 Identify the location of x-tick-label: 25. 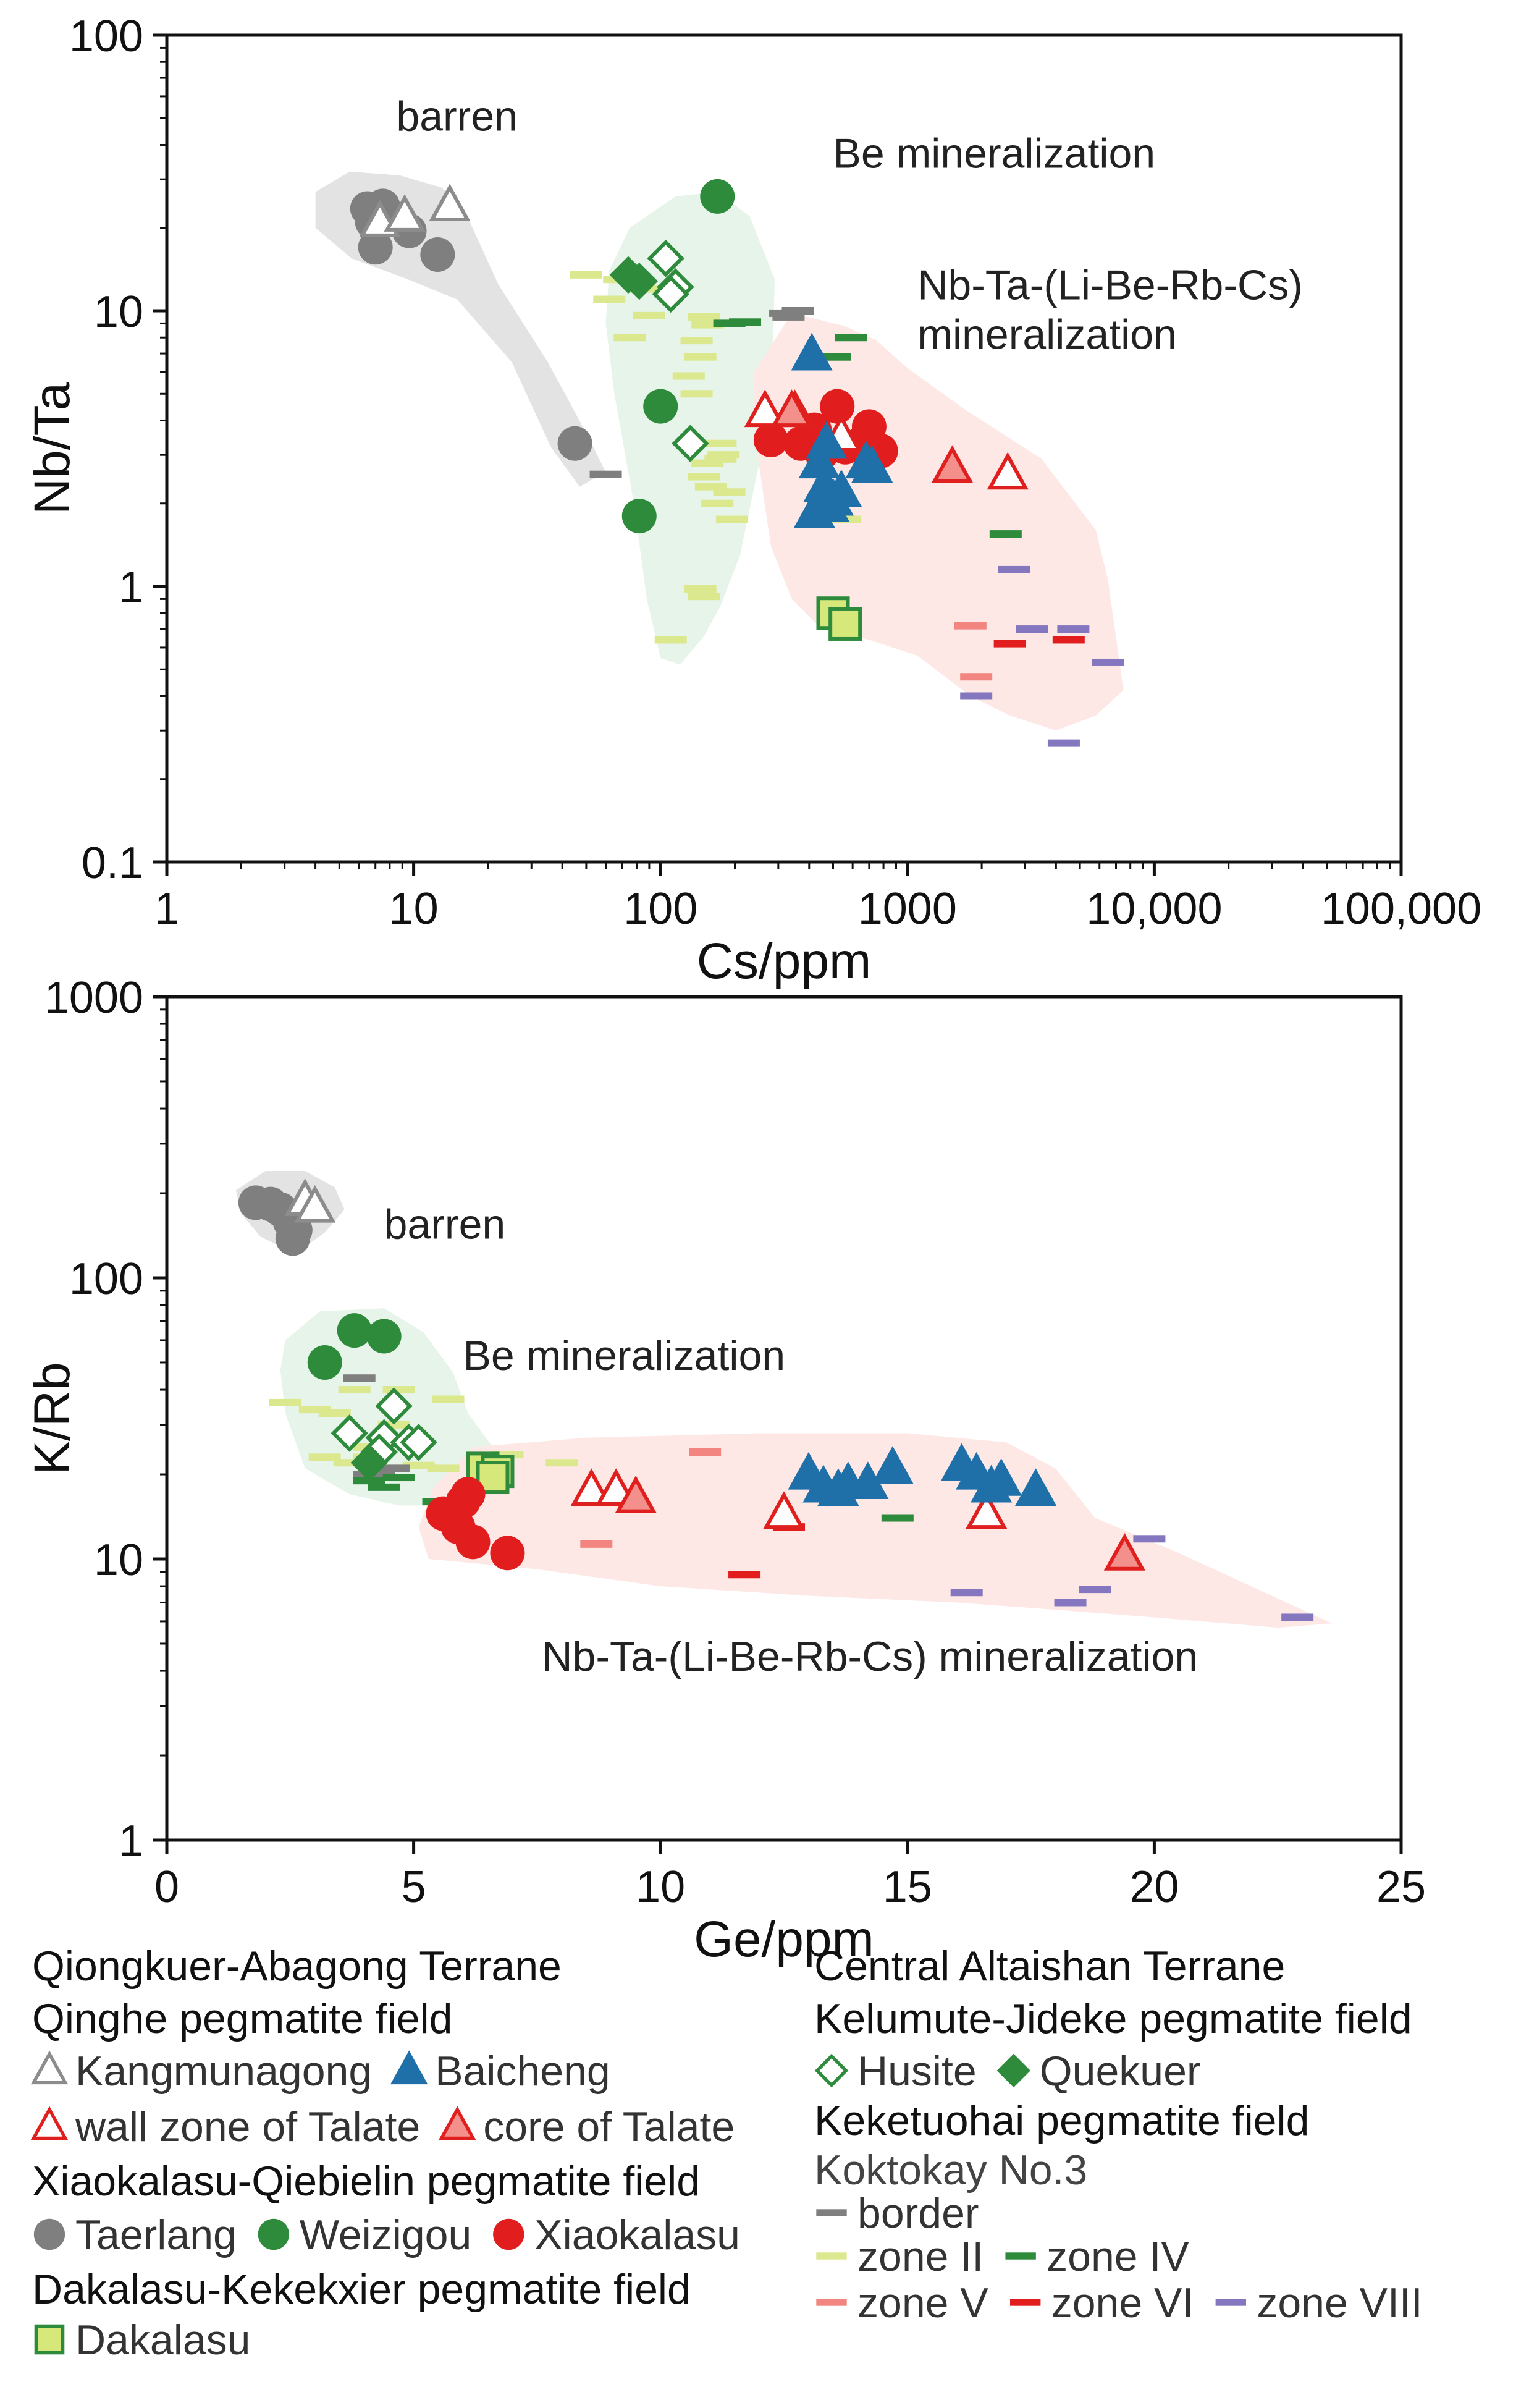
(1401, 1887).